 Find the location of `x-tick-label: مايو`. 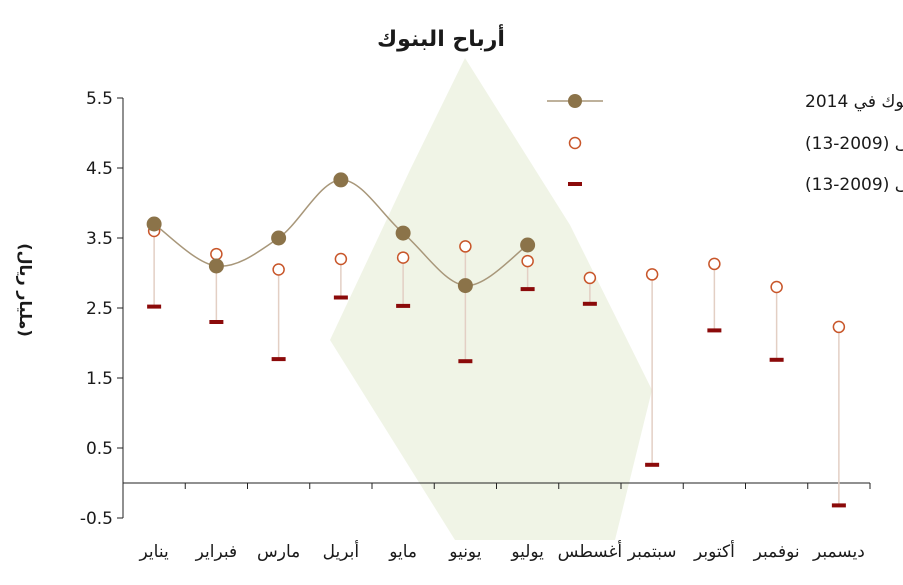

x-tick-label: مايو is located at coordinates (402, 552).